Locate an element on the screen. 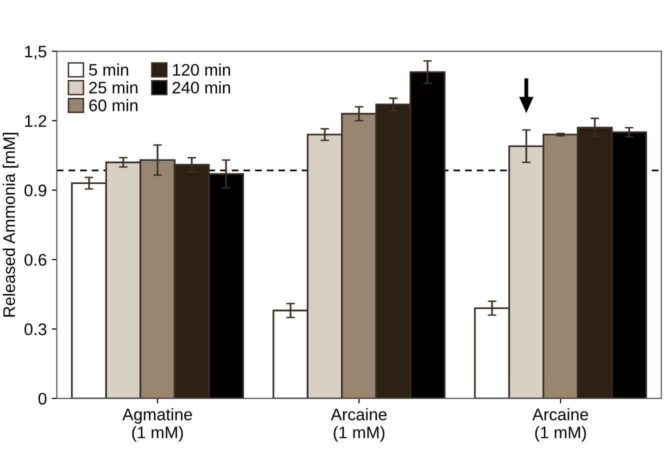  legend-label: 60 min is located at coordinates (113, 105).